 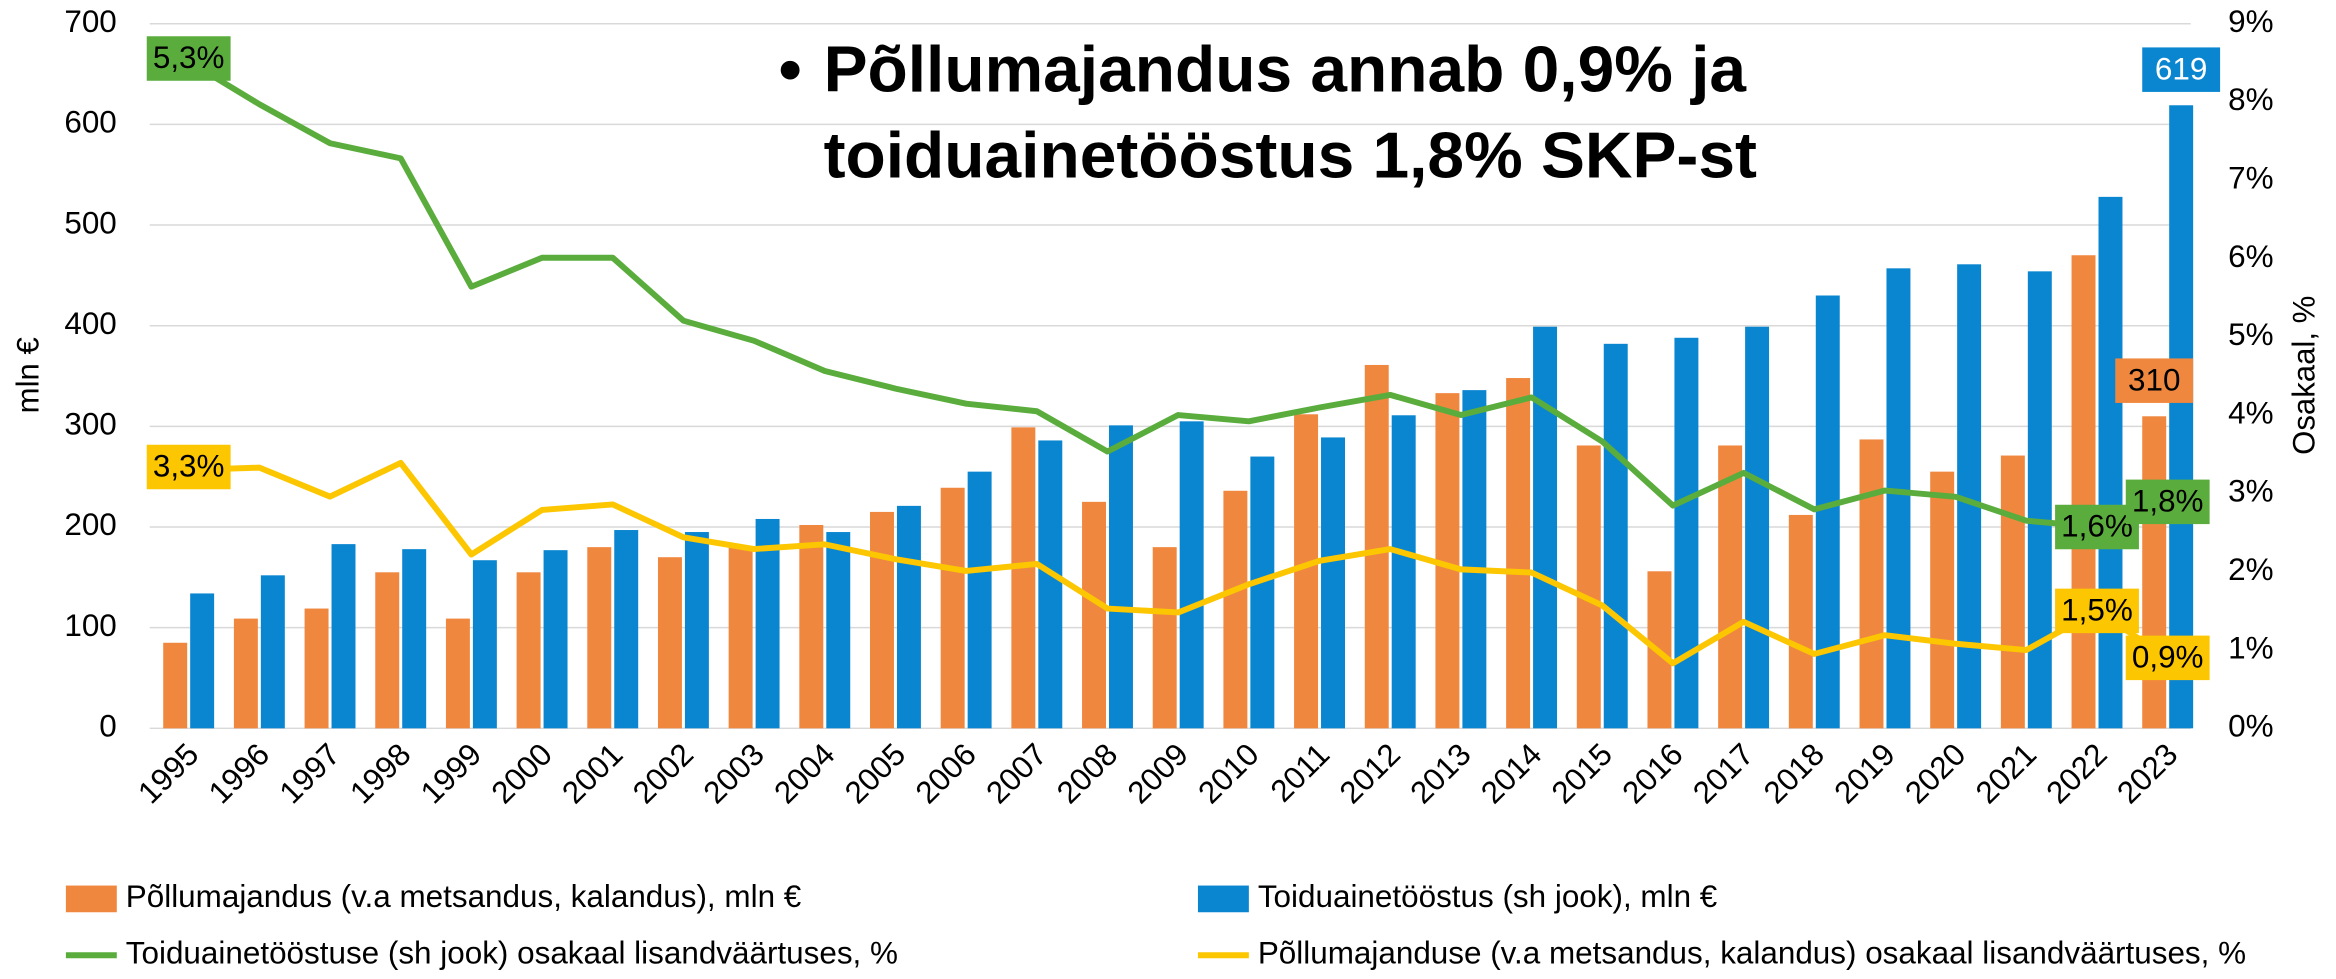 What do you see at coordinates (2250, 726) in the screenshot?
I see `y2-tick-label: 0%` at bounding box center [2250, 726].